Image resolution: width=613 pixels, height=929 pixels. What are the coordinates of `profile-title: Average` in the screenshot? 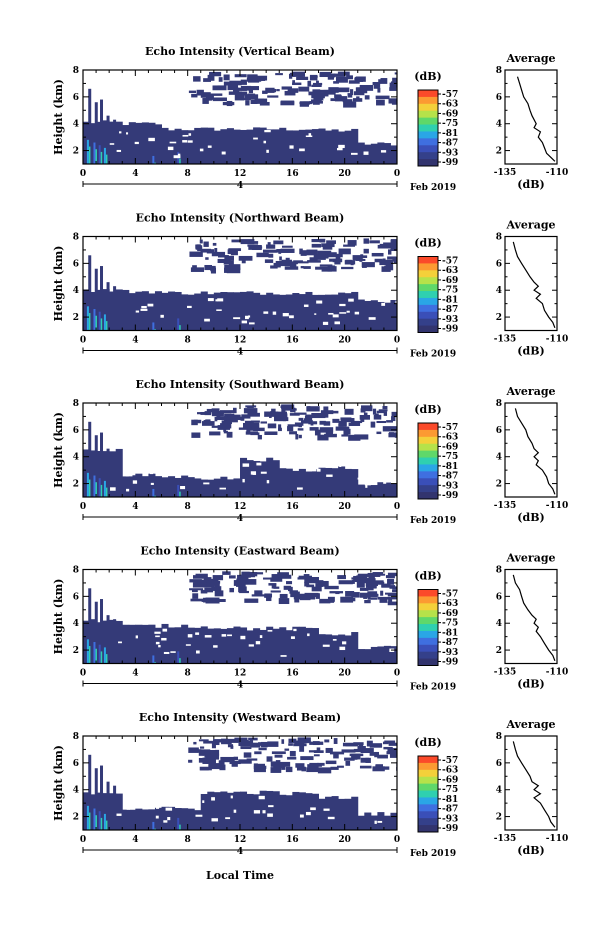 It's located at (530, 724).